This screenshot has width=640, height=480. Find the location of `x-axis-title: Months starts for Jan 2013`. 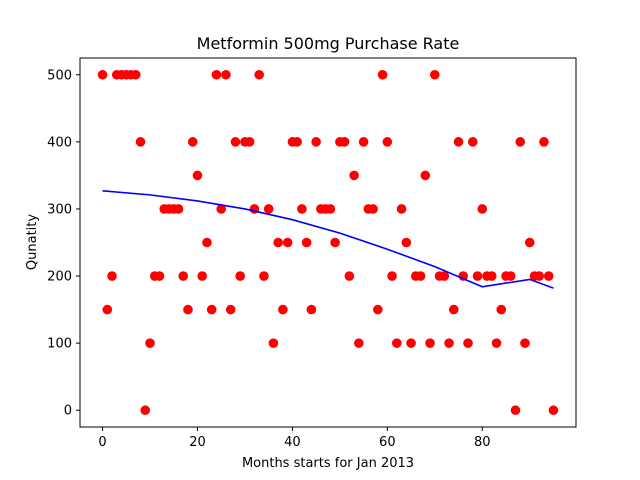

x-axis-title: Months starts for Jan 2013 is located at coordinates (328, 463).